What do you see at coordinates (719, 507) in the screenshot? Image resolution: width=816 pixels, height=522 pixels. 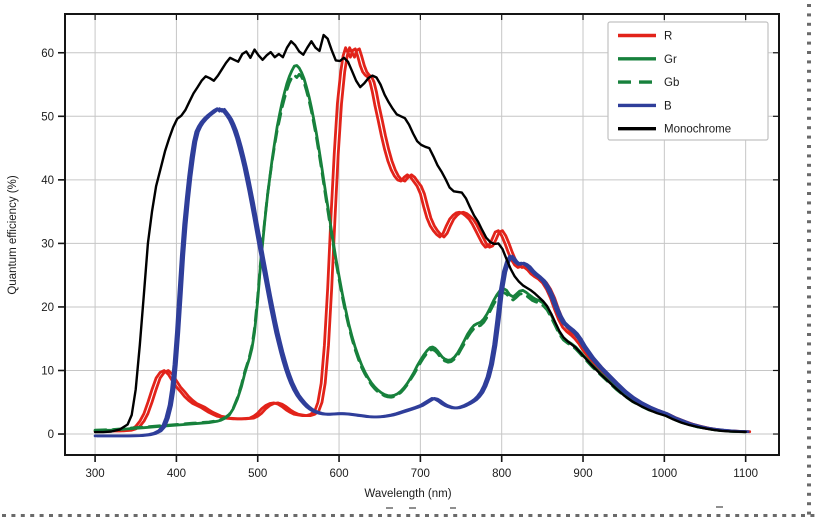 I see `stray-mark` at bounding box center [719, 507].